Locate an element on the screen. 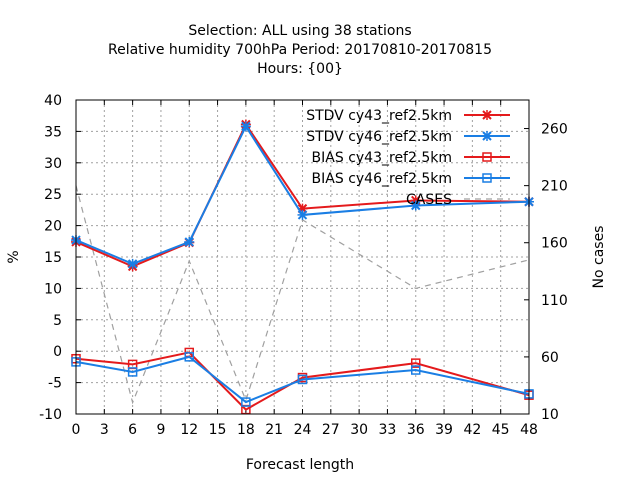 This screenshot has width=640, height=484. x-tick-label: 24 is located at coordinates (303, 430).